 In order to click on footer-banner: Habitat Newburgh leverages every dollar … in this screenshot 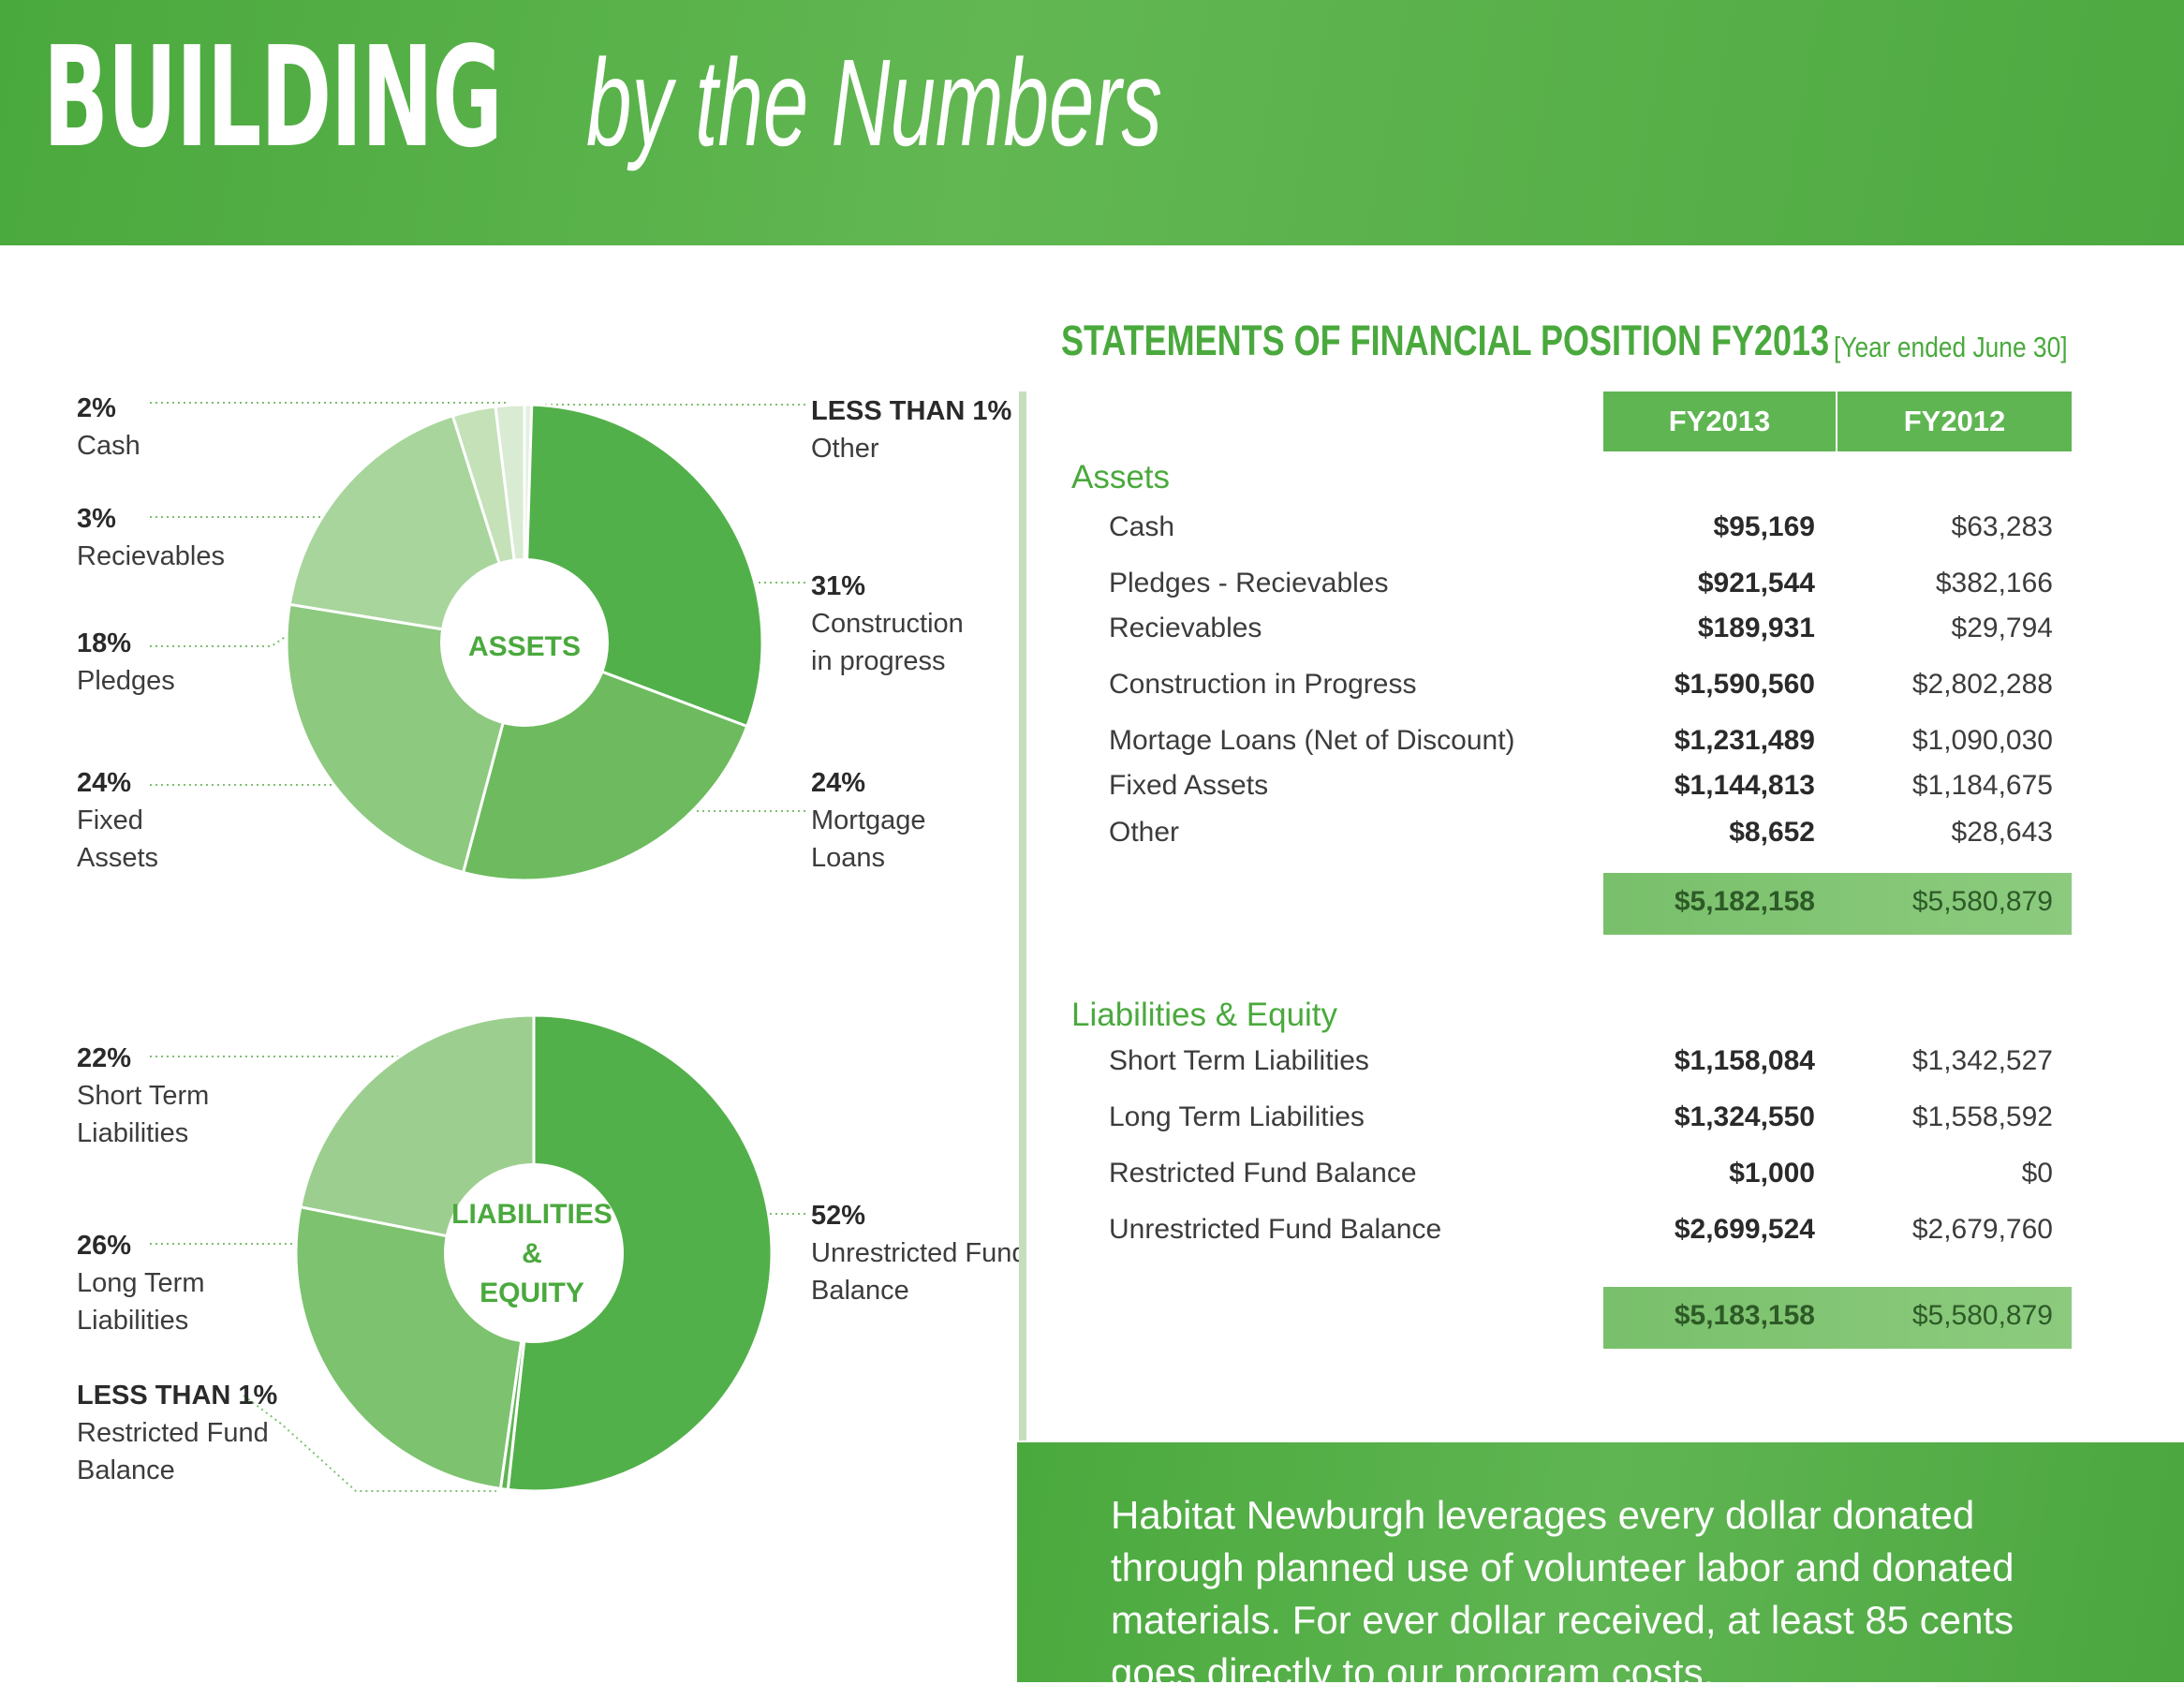, I will do `click(1600, 1568)`.